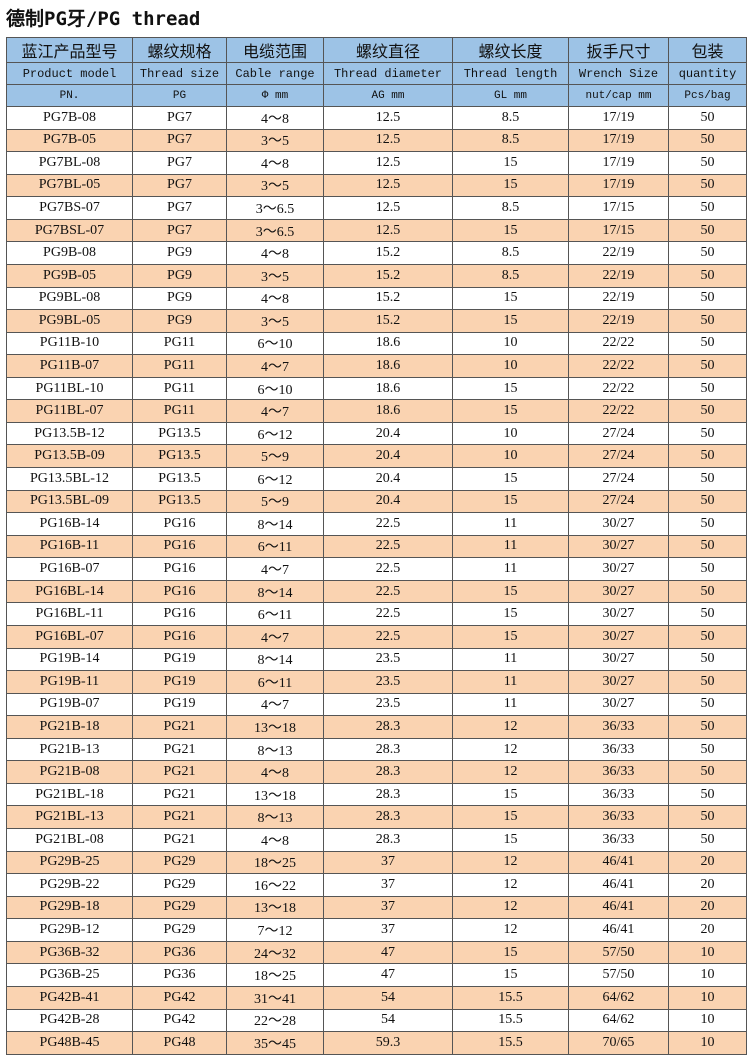 The height and width of the screenshot is (1056, 750). I want to click on table-cell: 22～28, so click(275, 1020).